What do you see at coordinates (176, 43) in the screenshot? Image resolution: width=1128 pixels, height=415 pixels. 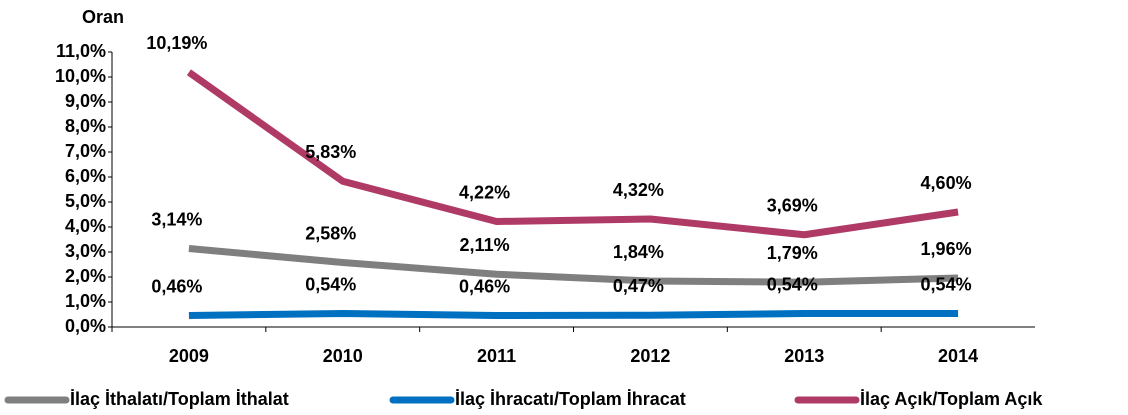 I see `data-label: 10,19%` at bounding box center [176, 43].